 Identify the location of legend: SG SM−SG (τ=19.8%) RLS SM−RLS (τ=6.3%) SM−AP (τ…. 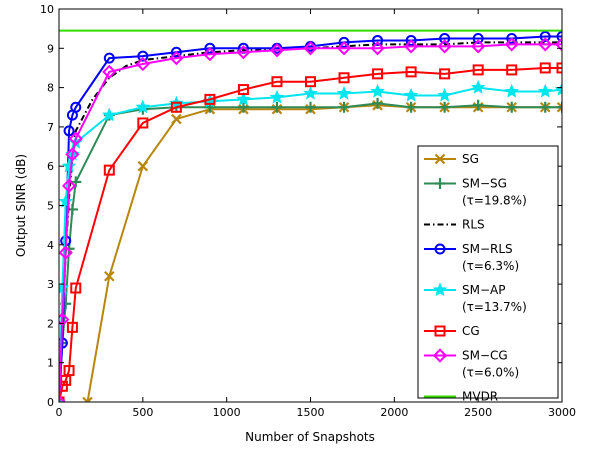
(488, 274).